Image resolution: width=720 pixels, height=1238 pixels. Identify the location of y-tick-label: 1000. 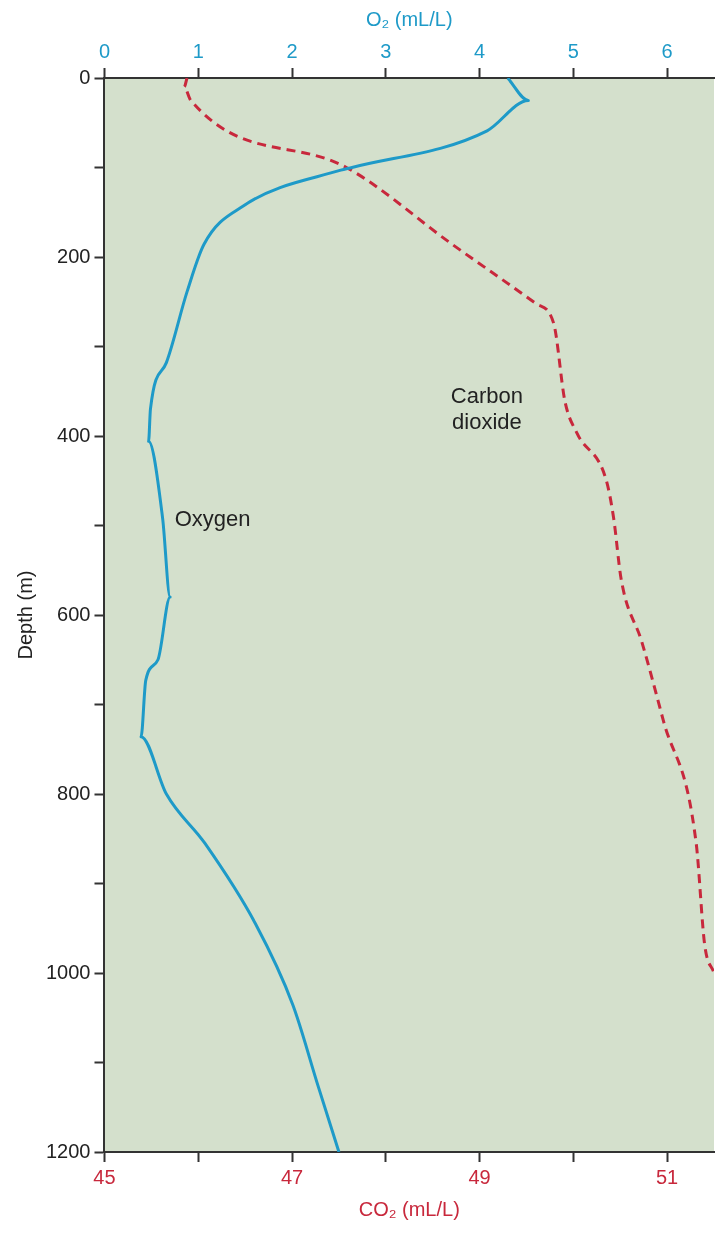
(68, 971).